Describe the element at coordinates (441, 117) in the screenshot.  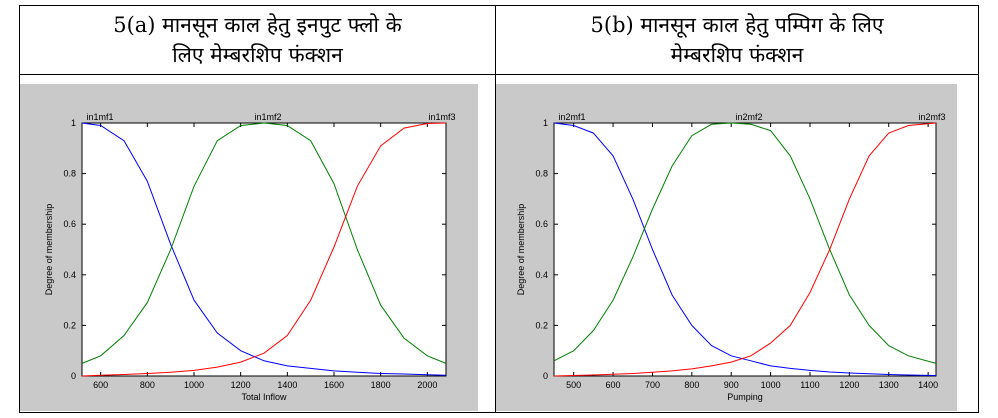
I see `mf-label-in1mf3: in1mf3` at that location.